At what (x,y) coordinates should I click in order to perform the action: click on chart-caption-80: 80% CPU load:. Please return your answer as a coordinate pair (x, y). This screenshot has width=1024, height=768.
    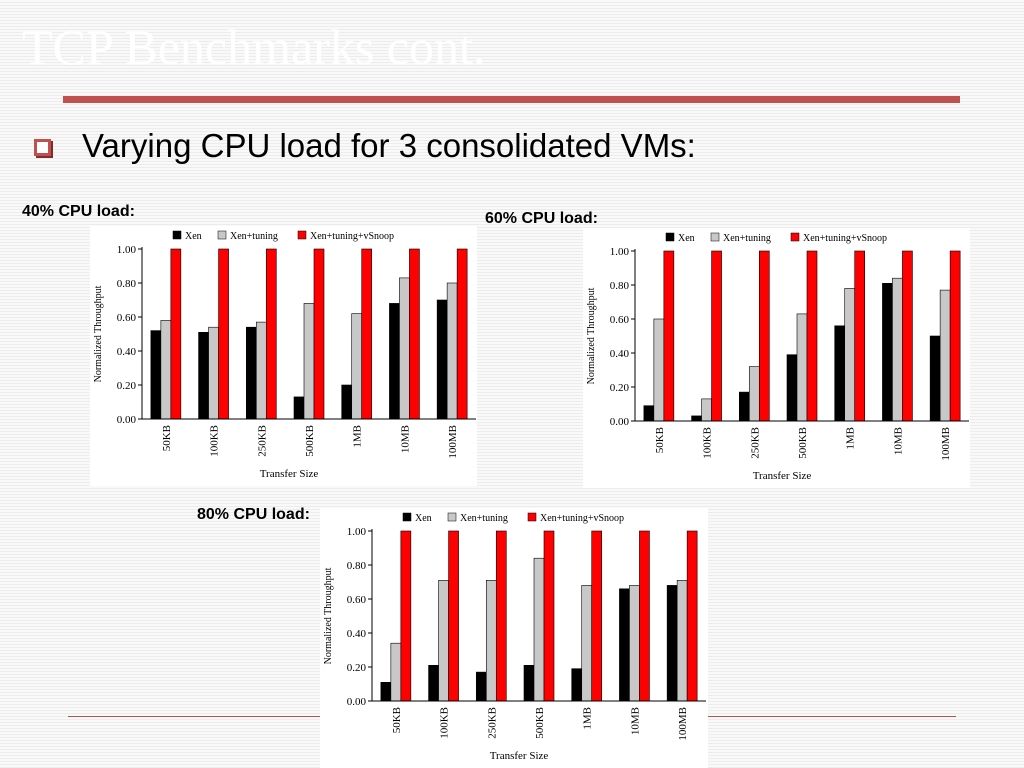
    Looking at the image, I should click on (253, 514).